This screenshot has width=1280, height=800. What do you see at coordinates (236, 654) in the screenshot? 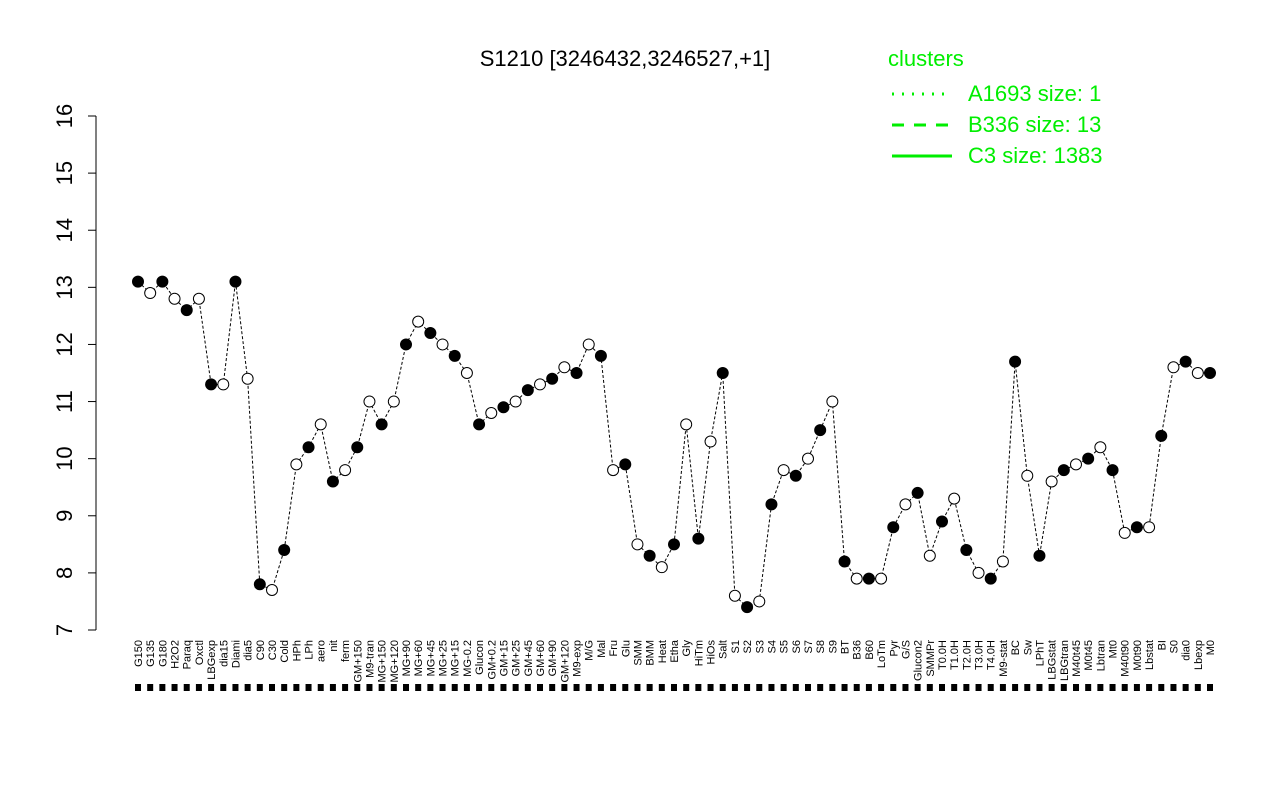
I see `x-tick-label: Diami` at bounding box center [236, 654].